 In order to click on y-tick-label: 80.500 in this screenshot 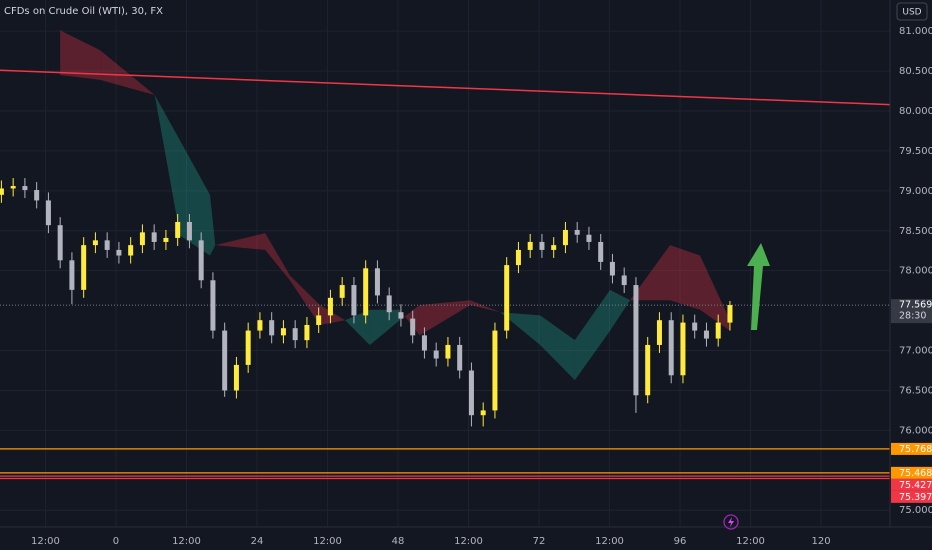, I will do `click(915, 71)`.